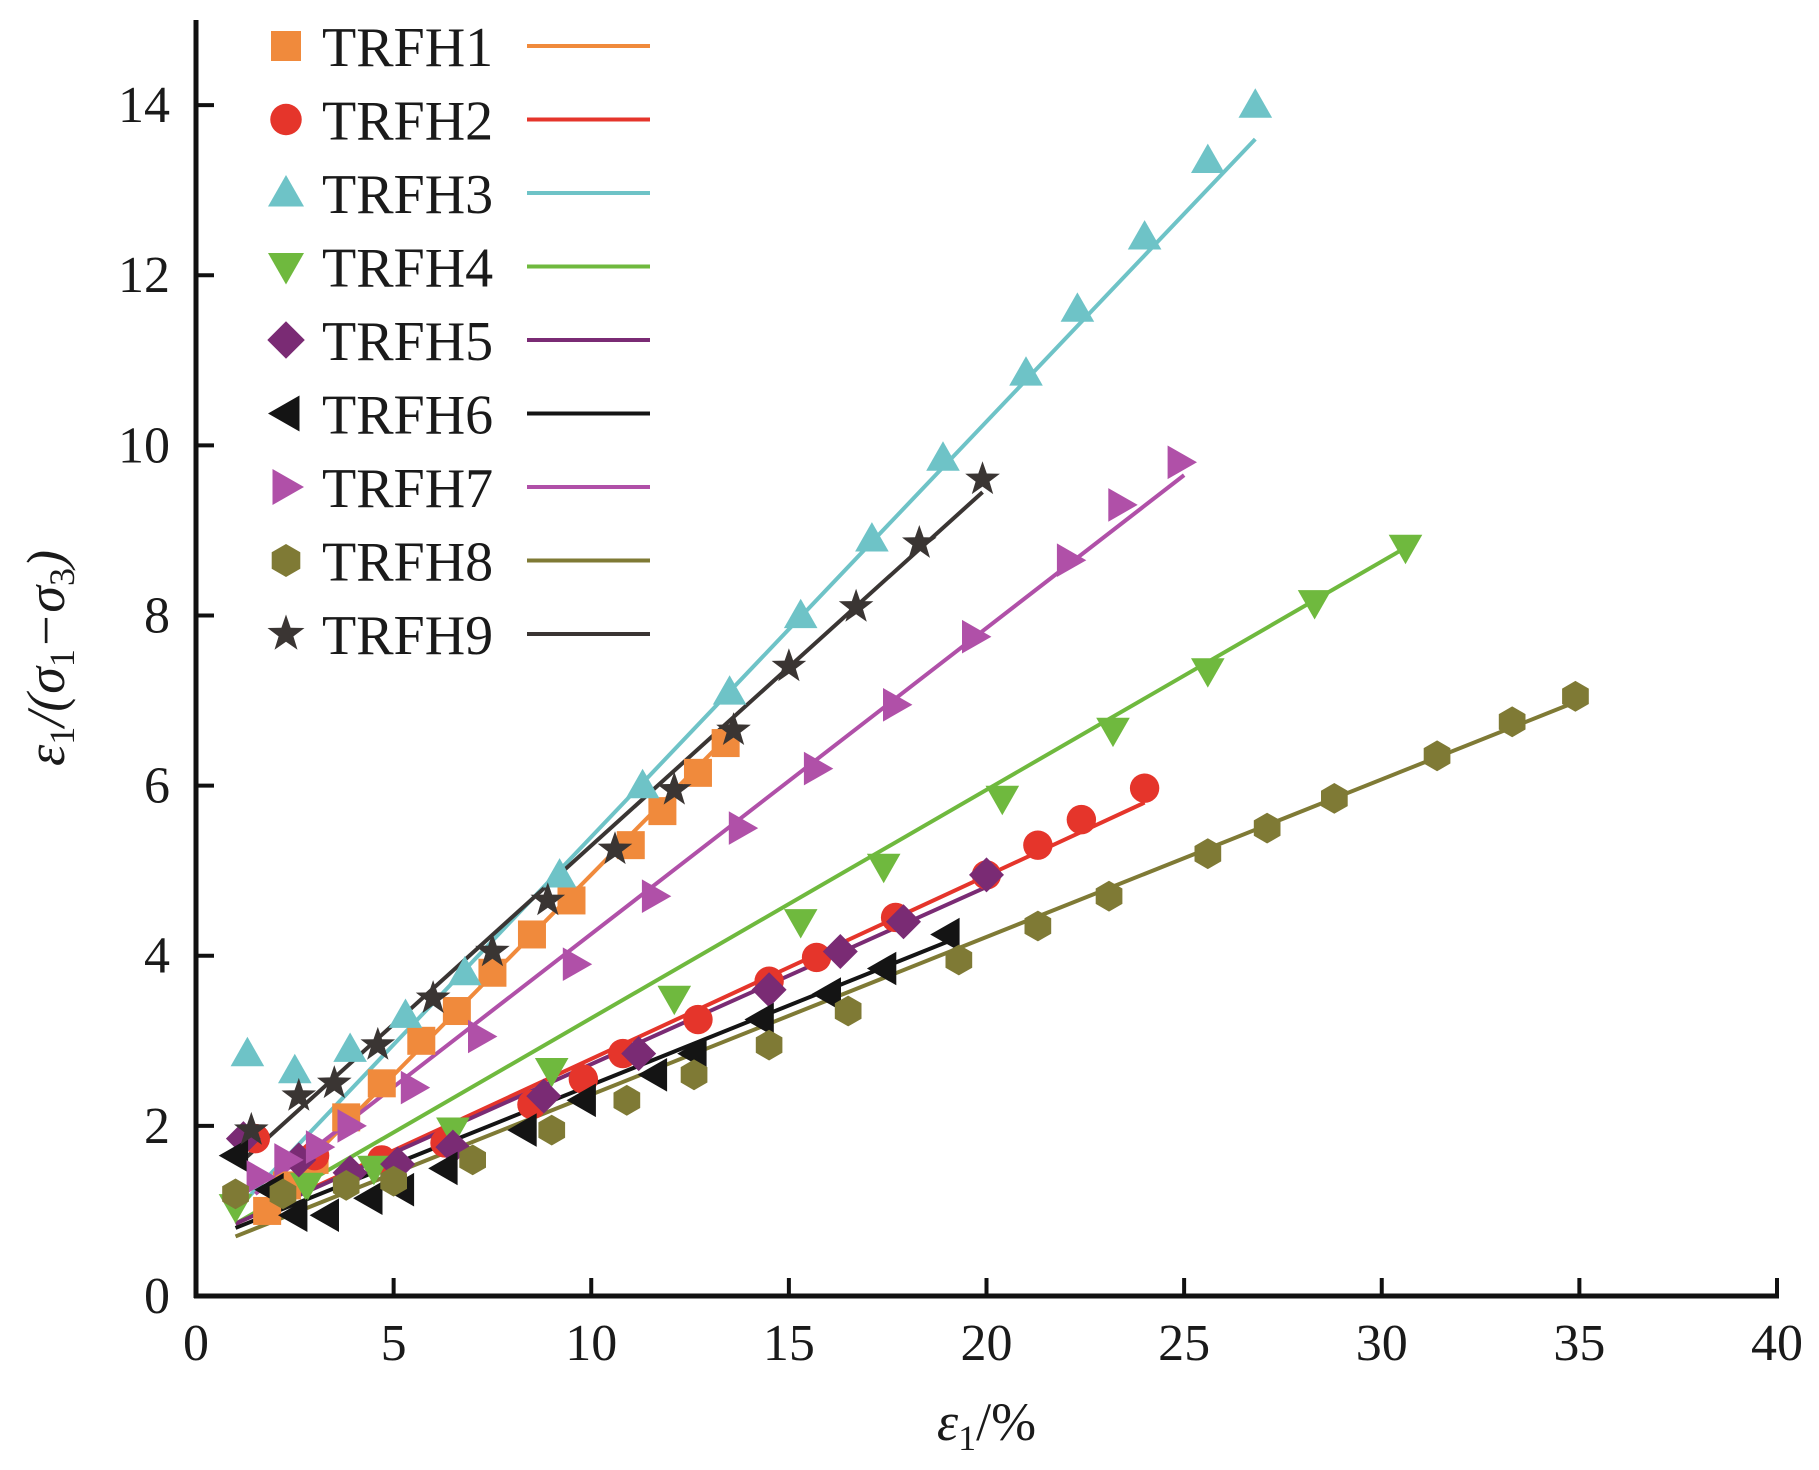 This screenshot has height=1470, width=1819. Describe the element at coordinates (407, 636) in the screenshot. I see `legend-label: TRFH9` at that location.